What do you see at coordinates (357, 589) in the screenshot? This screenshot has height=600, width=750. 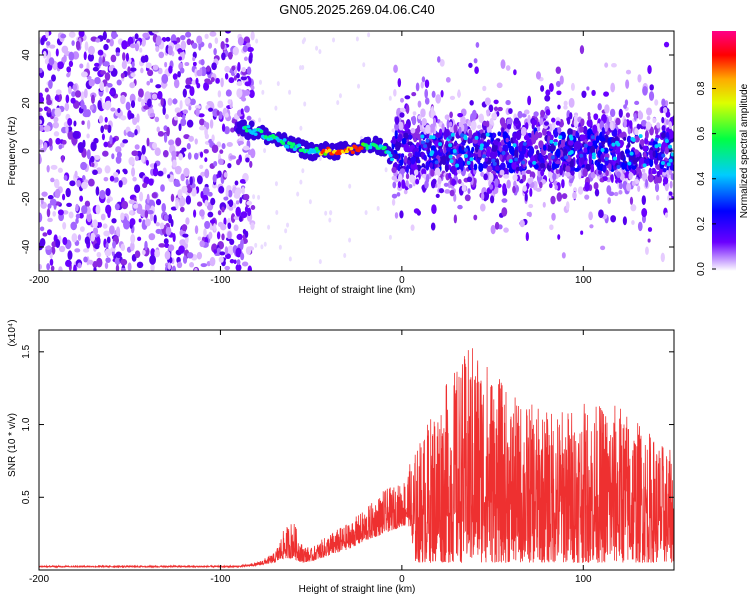 I see `snr-x-label: Height of straight line (km)` at bounding box center [357, 589].